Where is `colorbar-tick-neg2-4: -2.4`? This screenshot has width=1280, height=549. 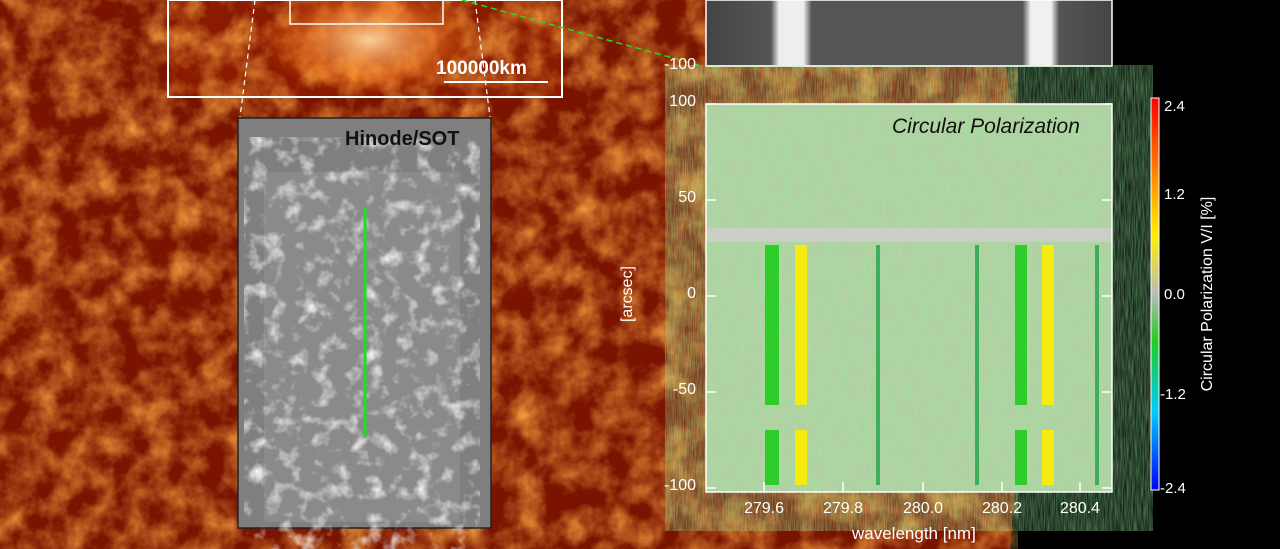 colorbar-tick-neg2-4: -2.4 is located at coordinates (1173, 488).